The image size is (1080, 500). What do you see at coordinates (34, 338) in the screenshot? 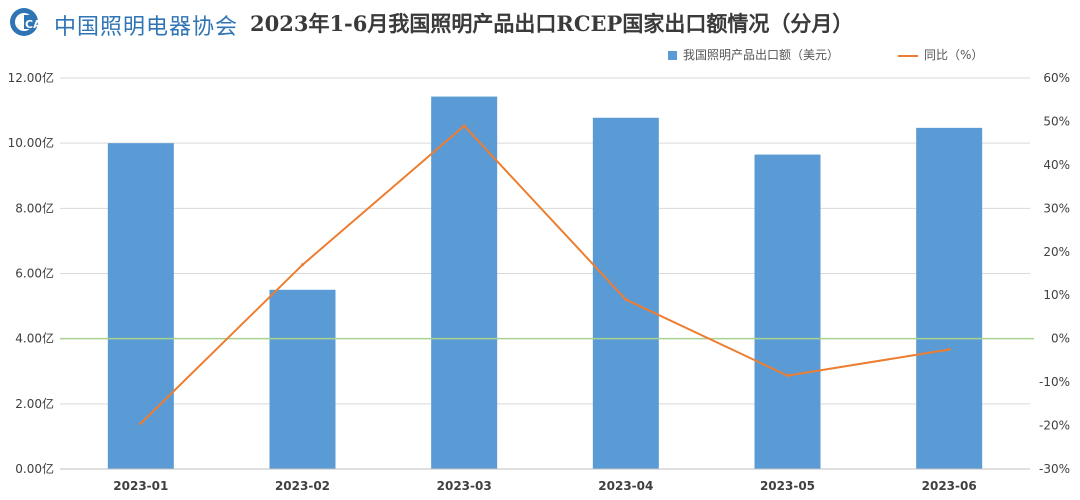
I see `y-left-tick-label: 4.00亿` at bounding box center [34, 338].